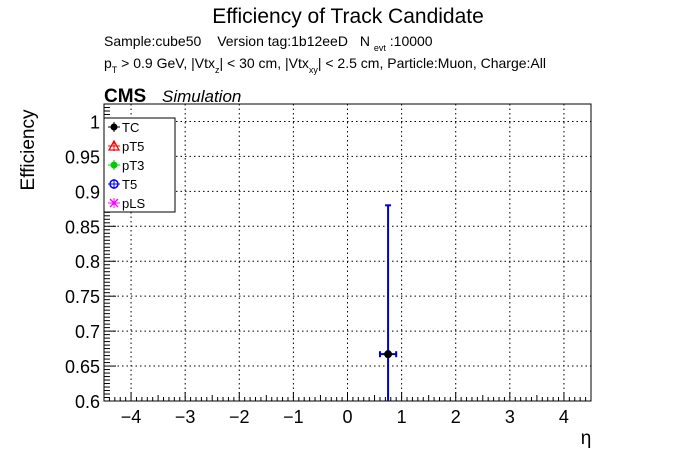 The image size is (696, 472). Describe the element at coordinates (564, 417) in the screenshot. I see `x-tick-label: 4` at that location.